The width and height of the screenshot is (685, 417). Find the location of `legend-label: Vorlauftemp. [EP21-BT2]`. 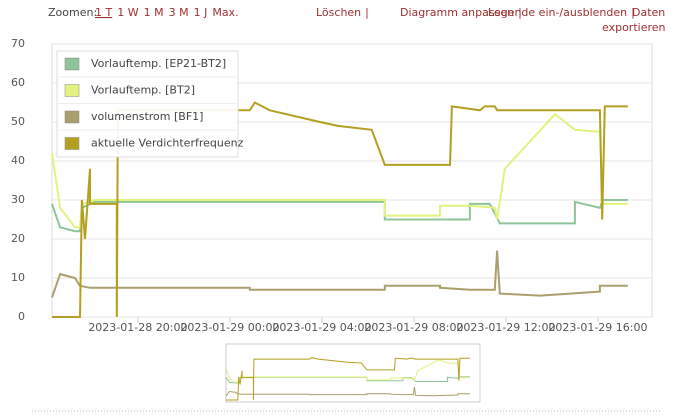

legend-label: Vorlauftemp. [EP21-BT2] is located at coordinates (158, 63).